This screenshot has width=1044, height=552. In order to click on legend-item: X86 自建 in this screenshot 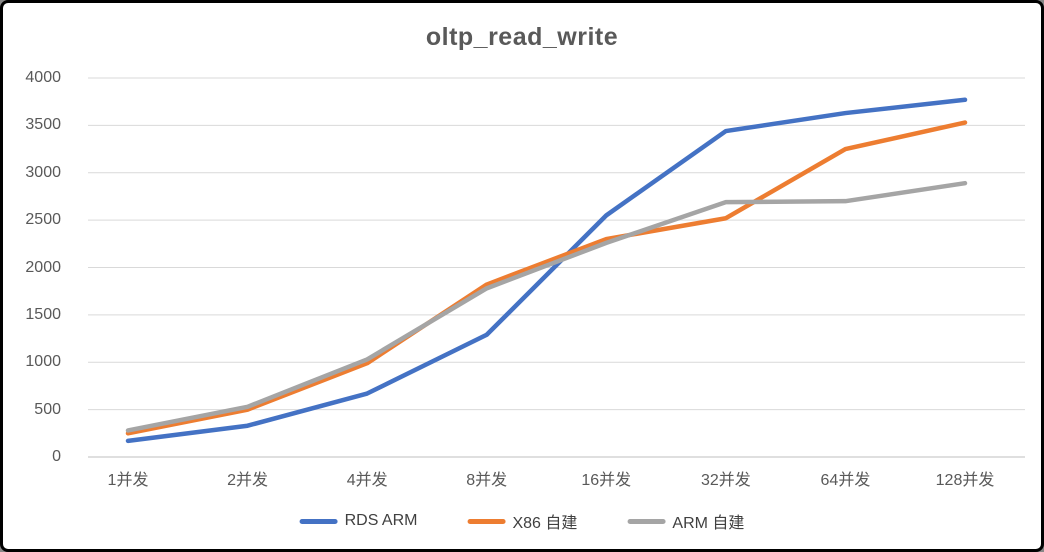, I will do `click(522, 521)`.